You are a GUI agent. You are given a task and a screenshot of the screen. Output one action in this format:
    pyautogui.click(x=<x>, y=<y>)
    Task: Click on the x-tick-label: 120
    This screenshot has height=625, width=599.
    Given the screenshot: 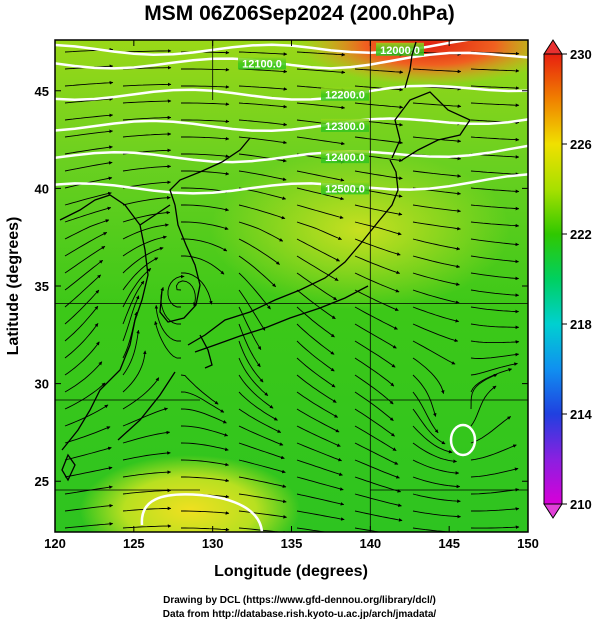 What is the action you would take?
    pyautogui.click(x=55, y=543)
    